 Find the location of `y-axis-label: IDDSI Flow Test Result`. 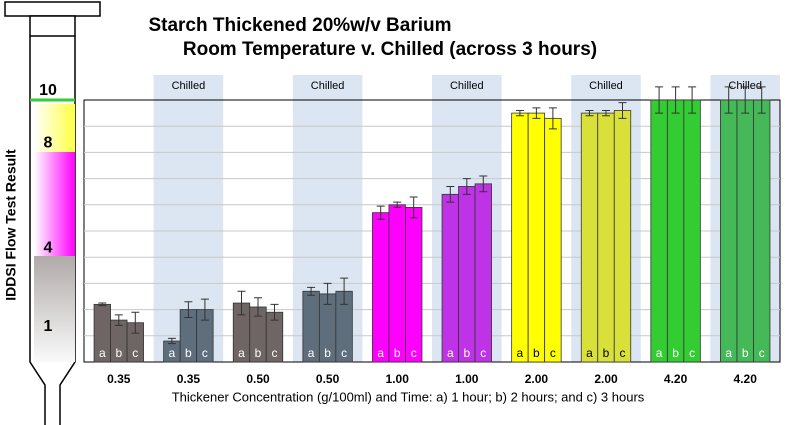

y-axis-label: IDDSI Flow Test Result is located at coordinates (11, 225).